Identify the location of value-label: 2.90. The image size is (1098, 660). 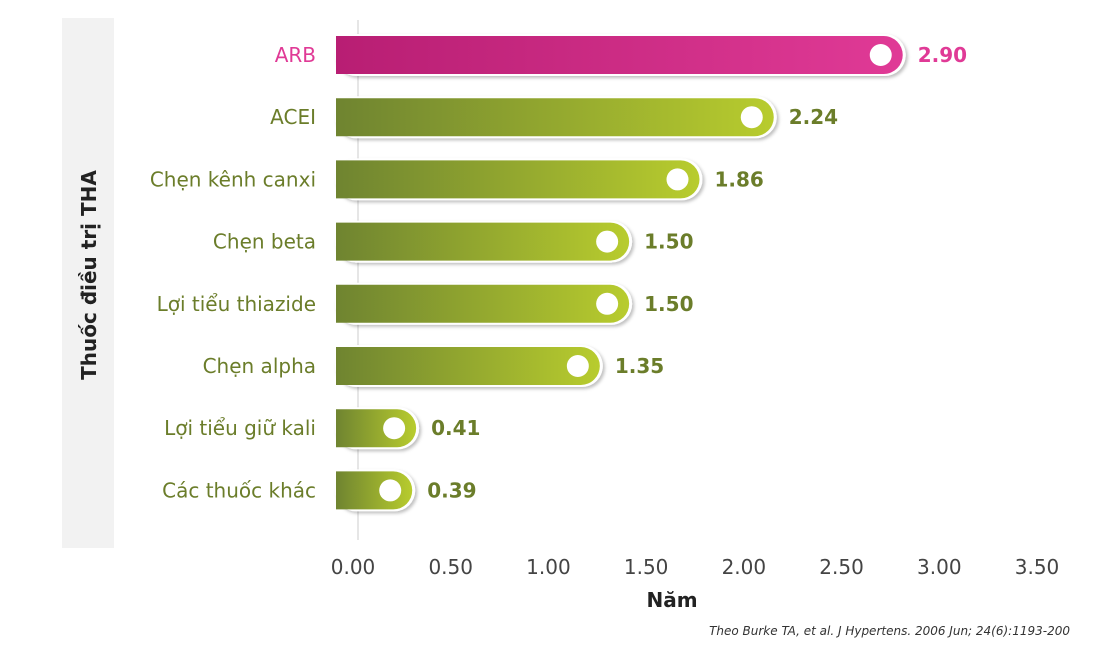
(942, 55).